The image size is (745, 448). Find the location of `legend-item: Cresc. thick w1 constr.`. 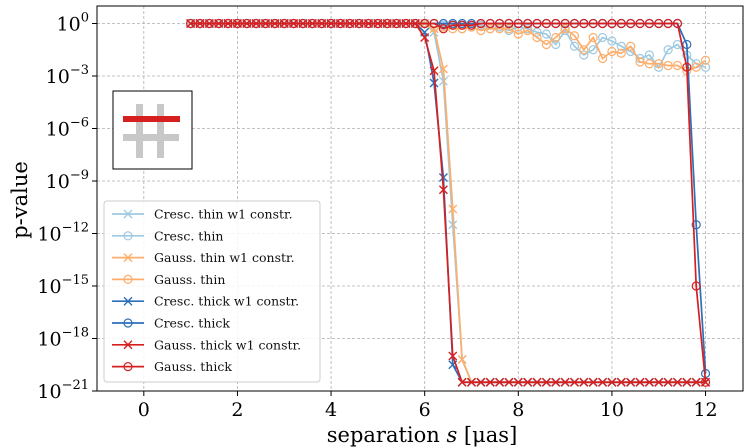

legend-item: Cresc. thick w1 constr. is located at coordinates (205, 301).